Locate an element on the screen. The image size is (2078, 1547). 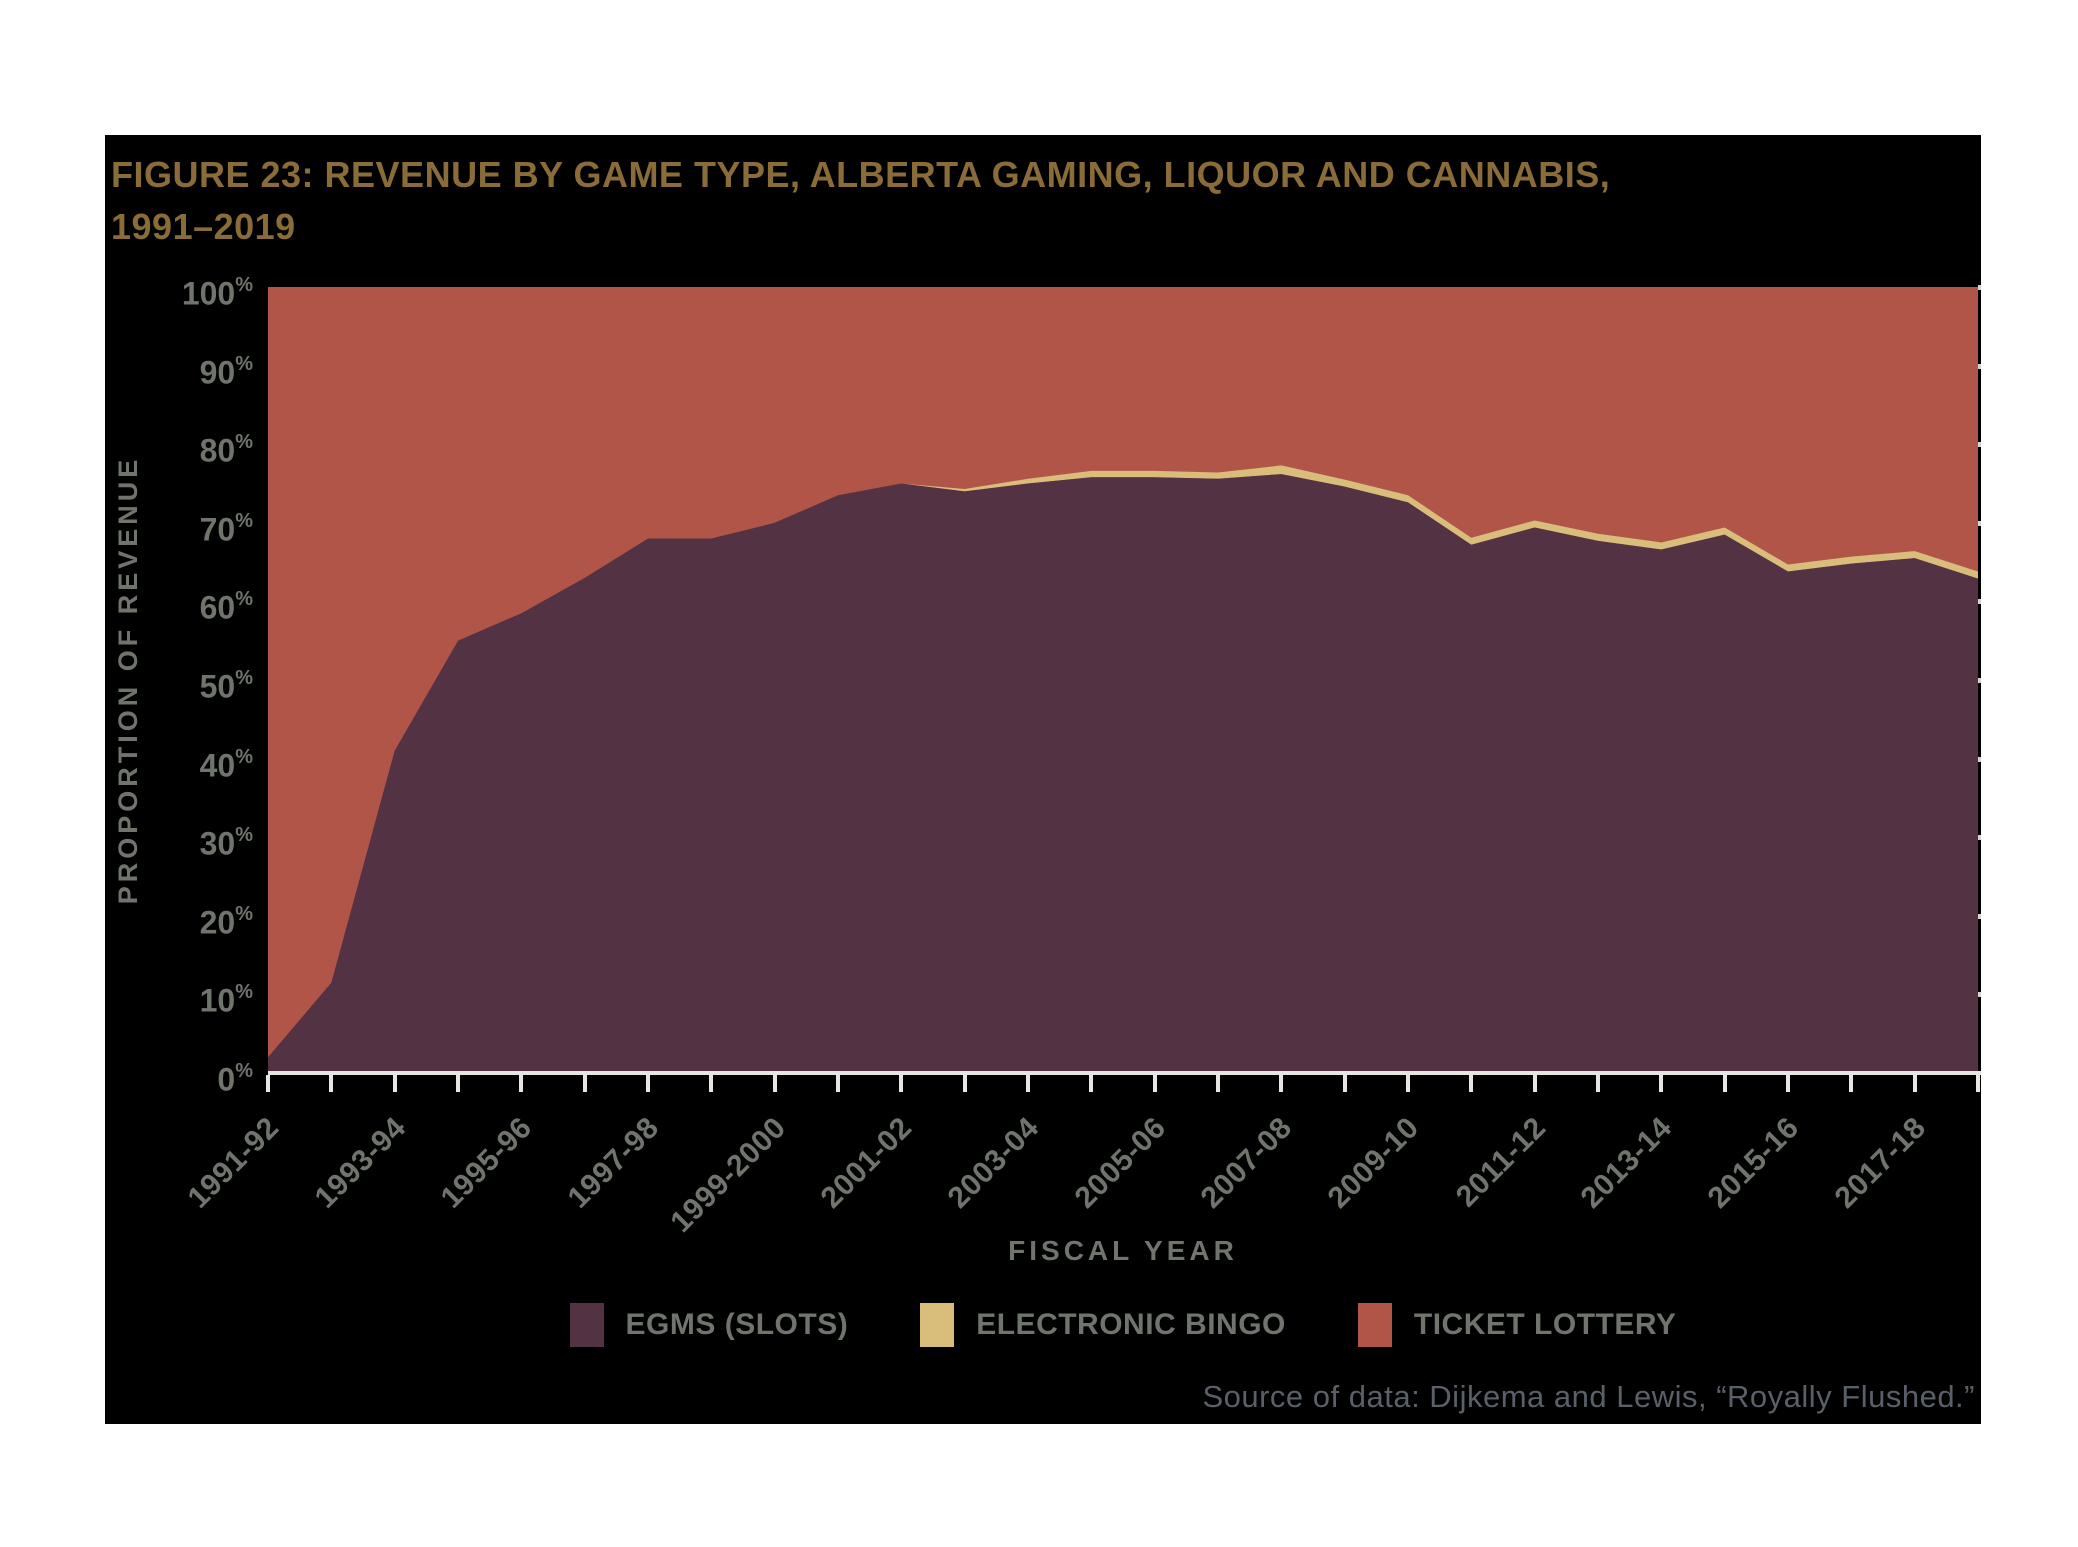
legend-item-ticket-lottery: TICKET LOTTERY is located at coordinates (1517, 1325).